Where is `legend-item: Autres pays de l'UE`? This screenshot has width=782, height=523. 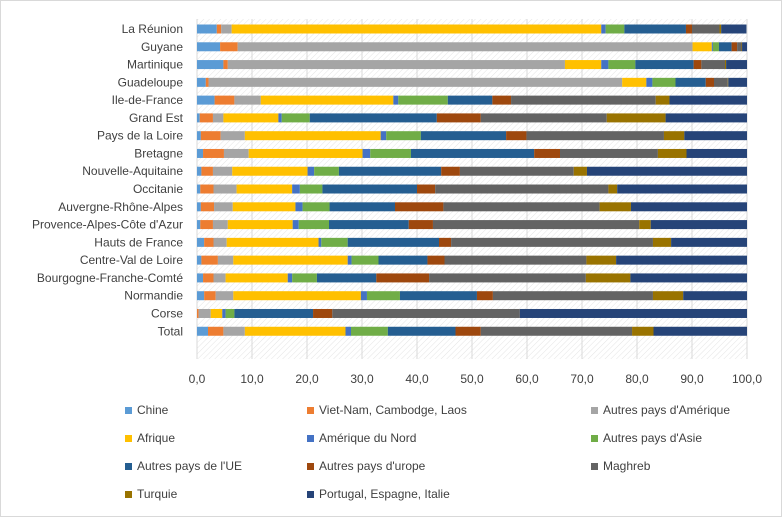
legend-item: Autres pays de l'UE is located at coordinates (183, 466).